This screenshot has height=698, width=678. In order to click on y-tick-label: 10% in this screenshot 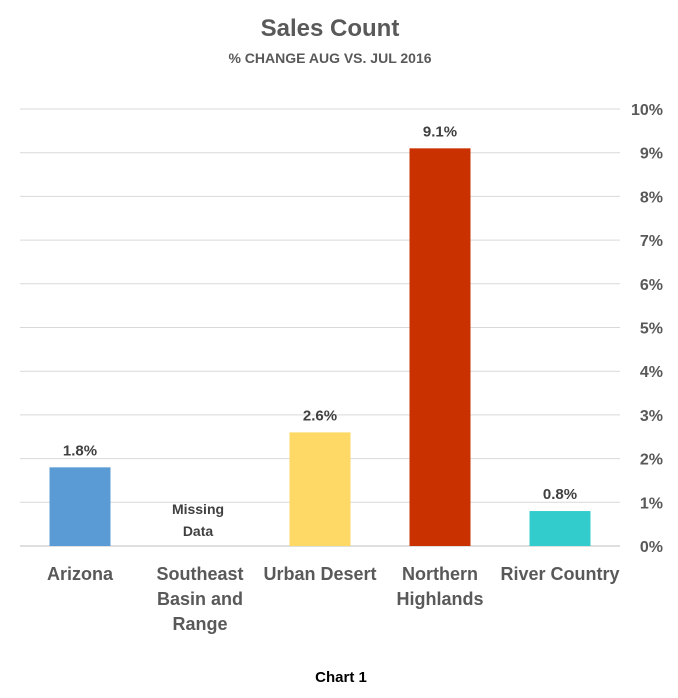, I will do `click(647, 110)`.